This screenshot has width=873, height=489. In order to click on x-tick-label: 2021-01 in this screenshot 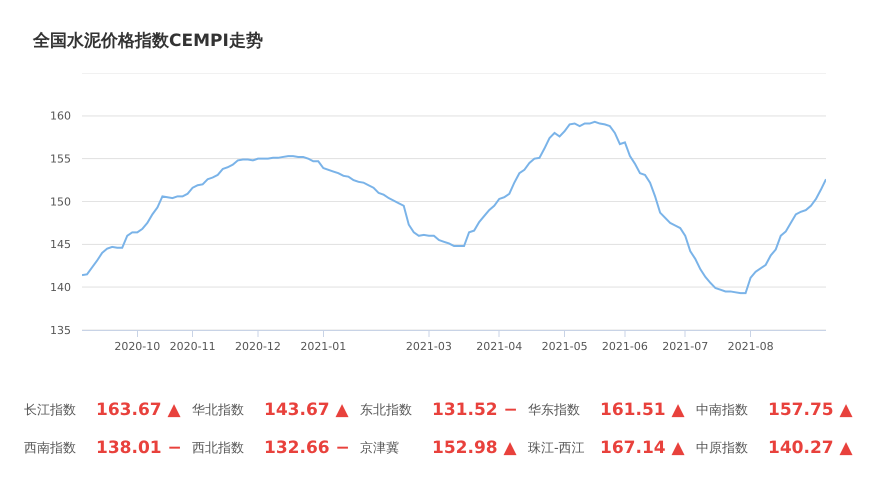, I will do `click(323, 347)`.